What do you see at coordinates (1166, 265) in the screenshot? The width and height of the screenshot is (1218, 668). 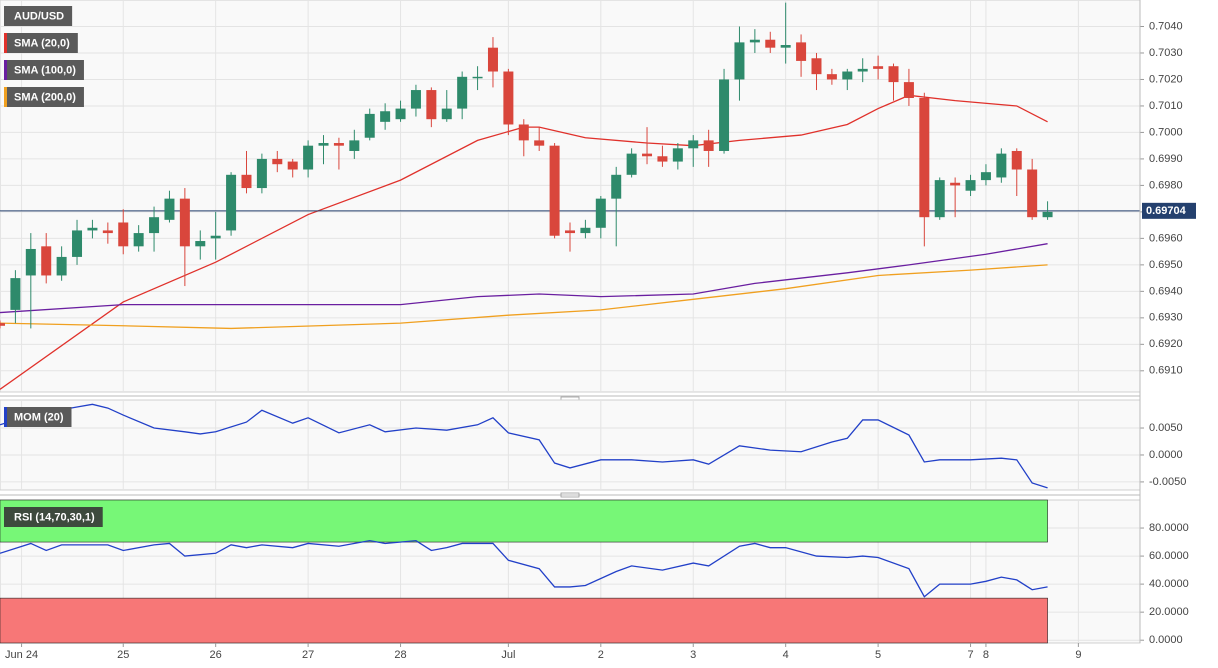 I see `y-tick-label: 0.6950` at bounding box center [1166, 265].